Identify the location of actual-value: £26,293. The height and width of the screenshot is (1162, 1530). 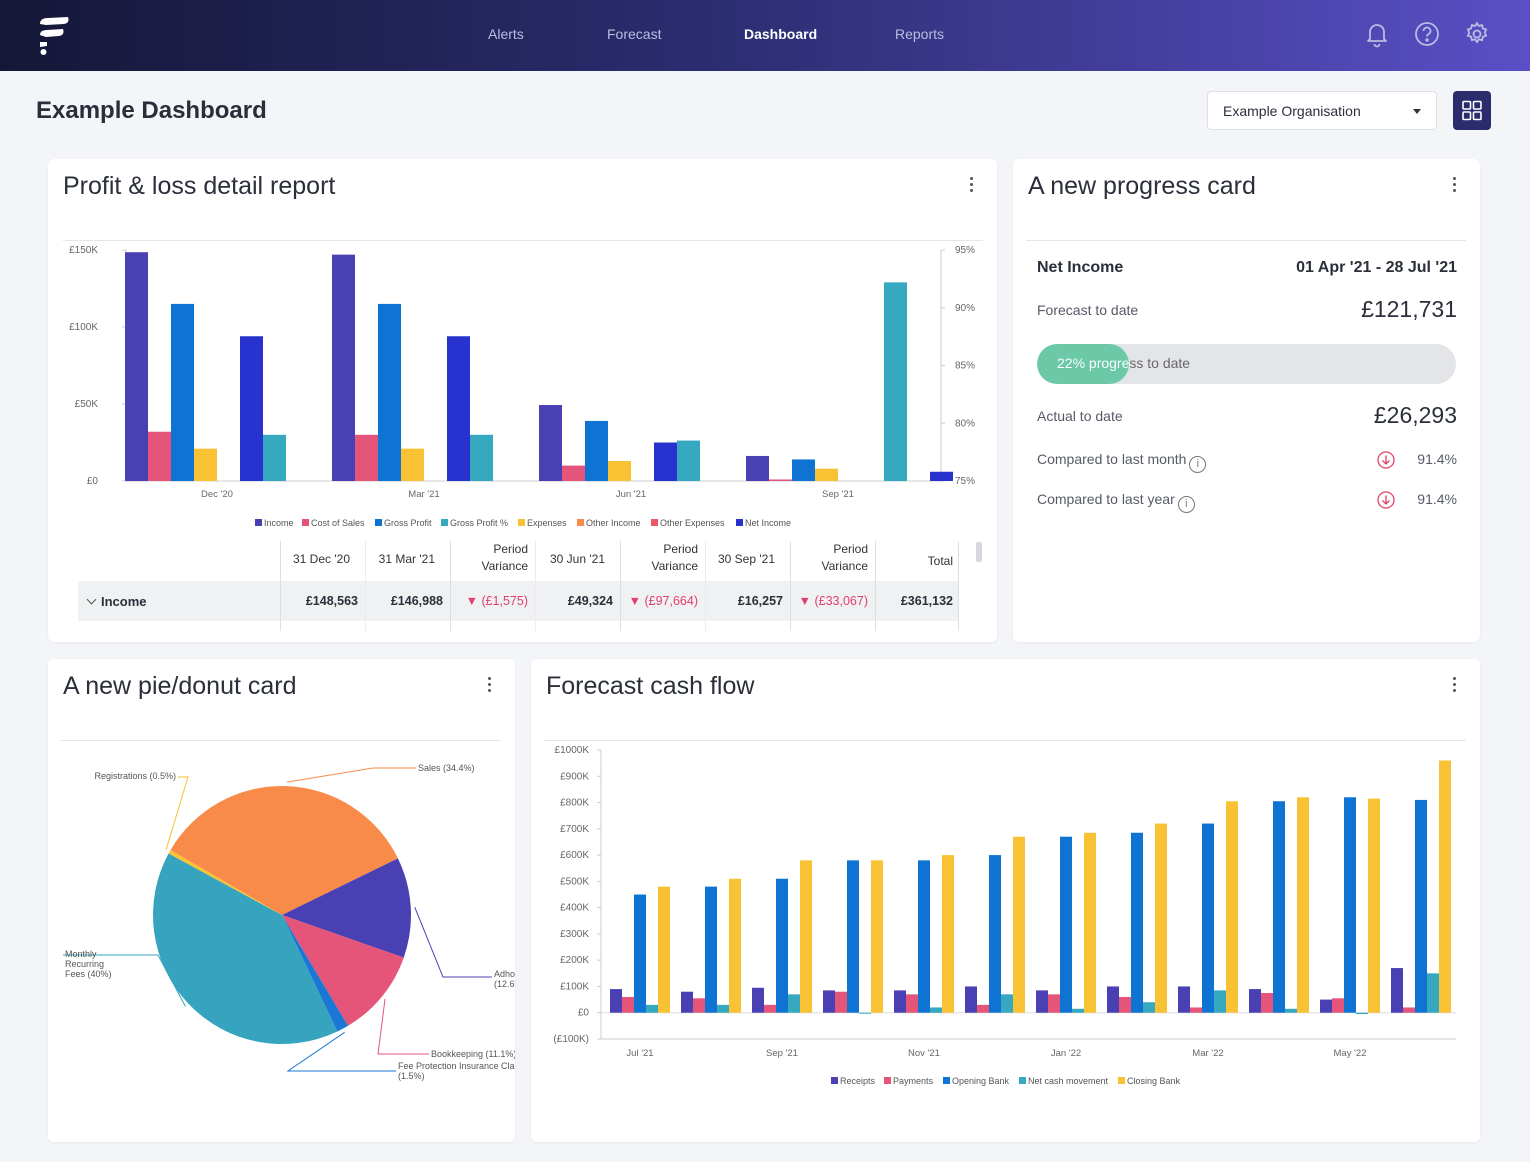
(1415, 415).